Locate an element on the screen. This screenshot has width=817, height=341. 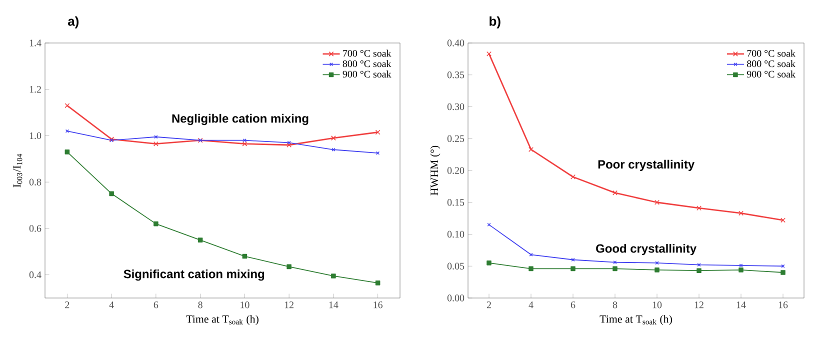
y-tick-label: 1.4 is located at coordinates (36, 43).